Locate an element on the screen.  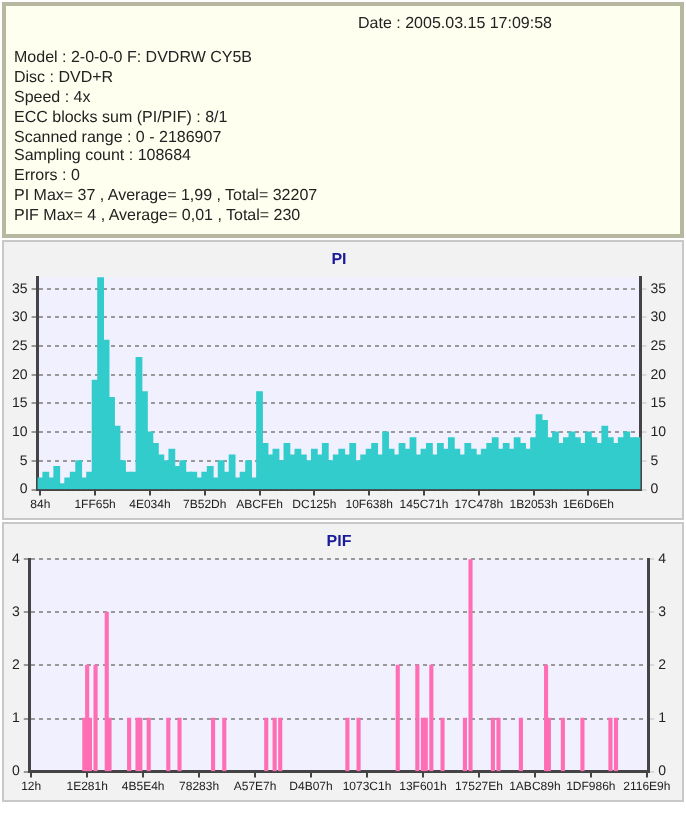
text: Sampling count : 108684 is located at coordinates (104, 156).